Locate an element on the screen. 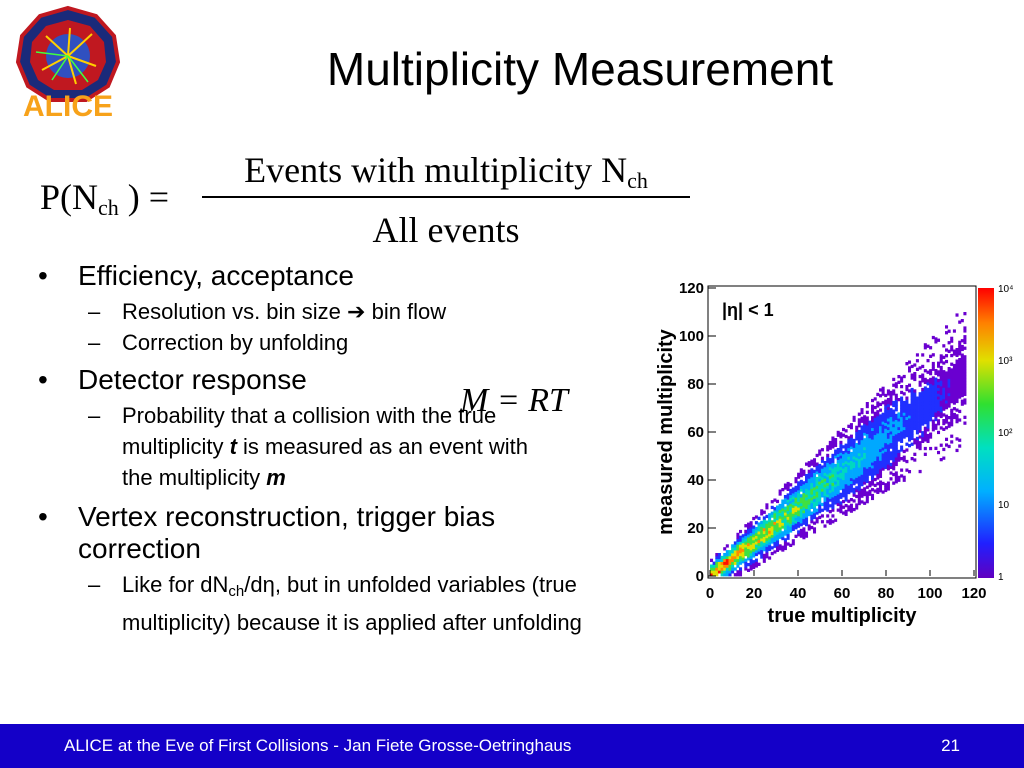 The image size is (1024, 768). sub-bullet-unfolding: – Correction by unfolding is located at coordinates (218, 342).